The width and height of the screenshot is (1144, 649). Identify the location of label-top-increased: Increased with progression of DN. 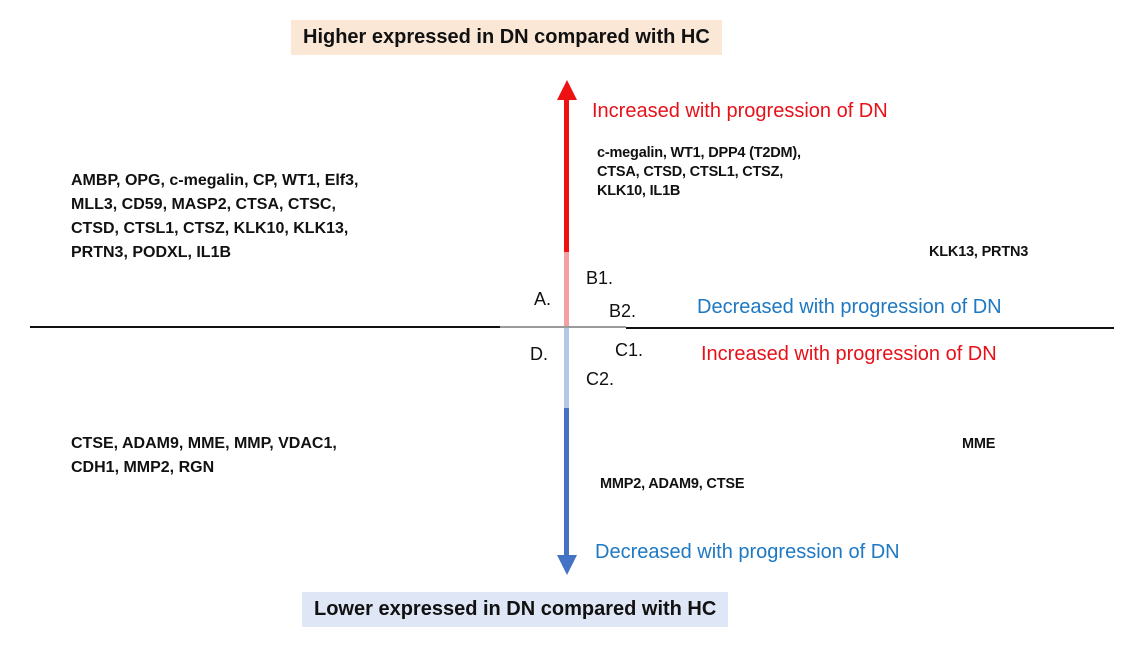
(740, 111).